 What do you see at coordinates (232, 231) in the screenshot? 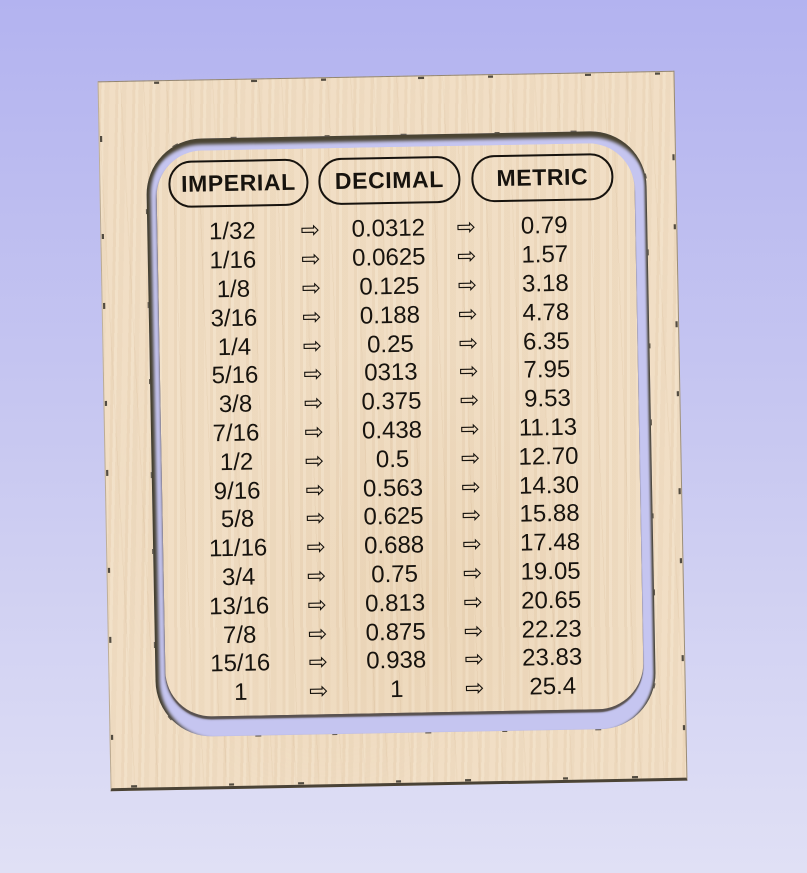
I see `imperial-value: 1/32` at bounding box center [232, 231].